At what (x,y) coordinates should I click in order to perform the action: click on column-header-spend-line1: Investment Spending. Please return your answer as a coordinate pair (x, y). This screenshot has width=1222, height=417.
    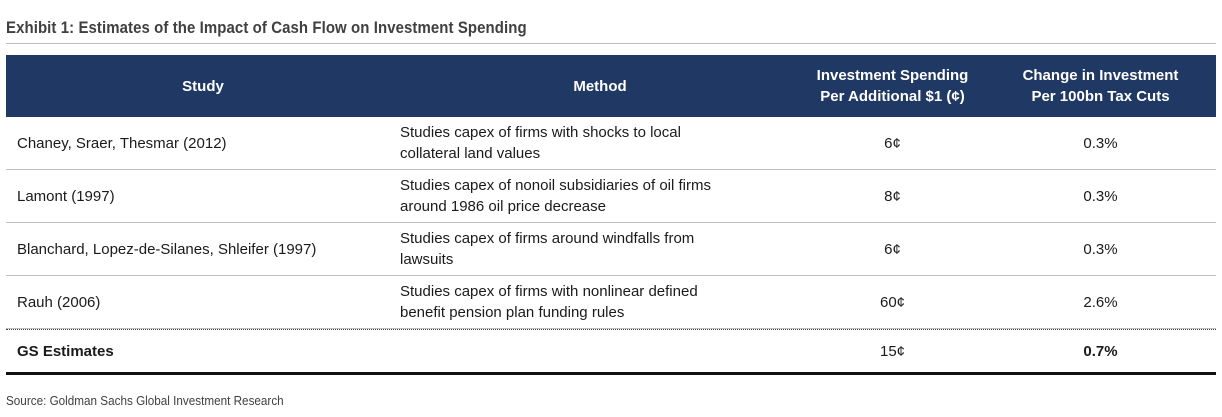
    Looking at the image, I should click on (892, 75).